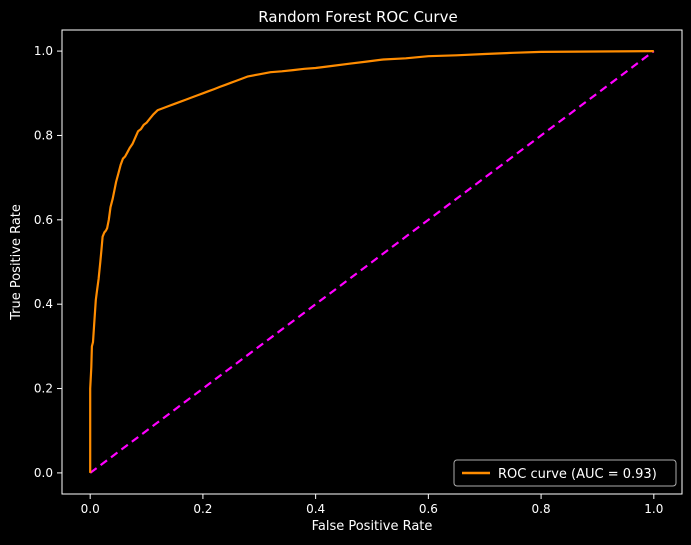 The image size is (691, 545). What do you see at coordinates (202, 509) in the screenshot?
I see `x-tick-label: 0.2` at bounding box center [202, 509].